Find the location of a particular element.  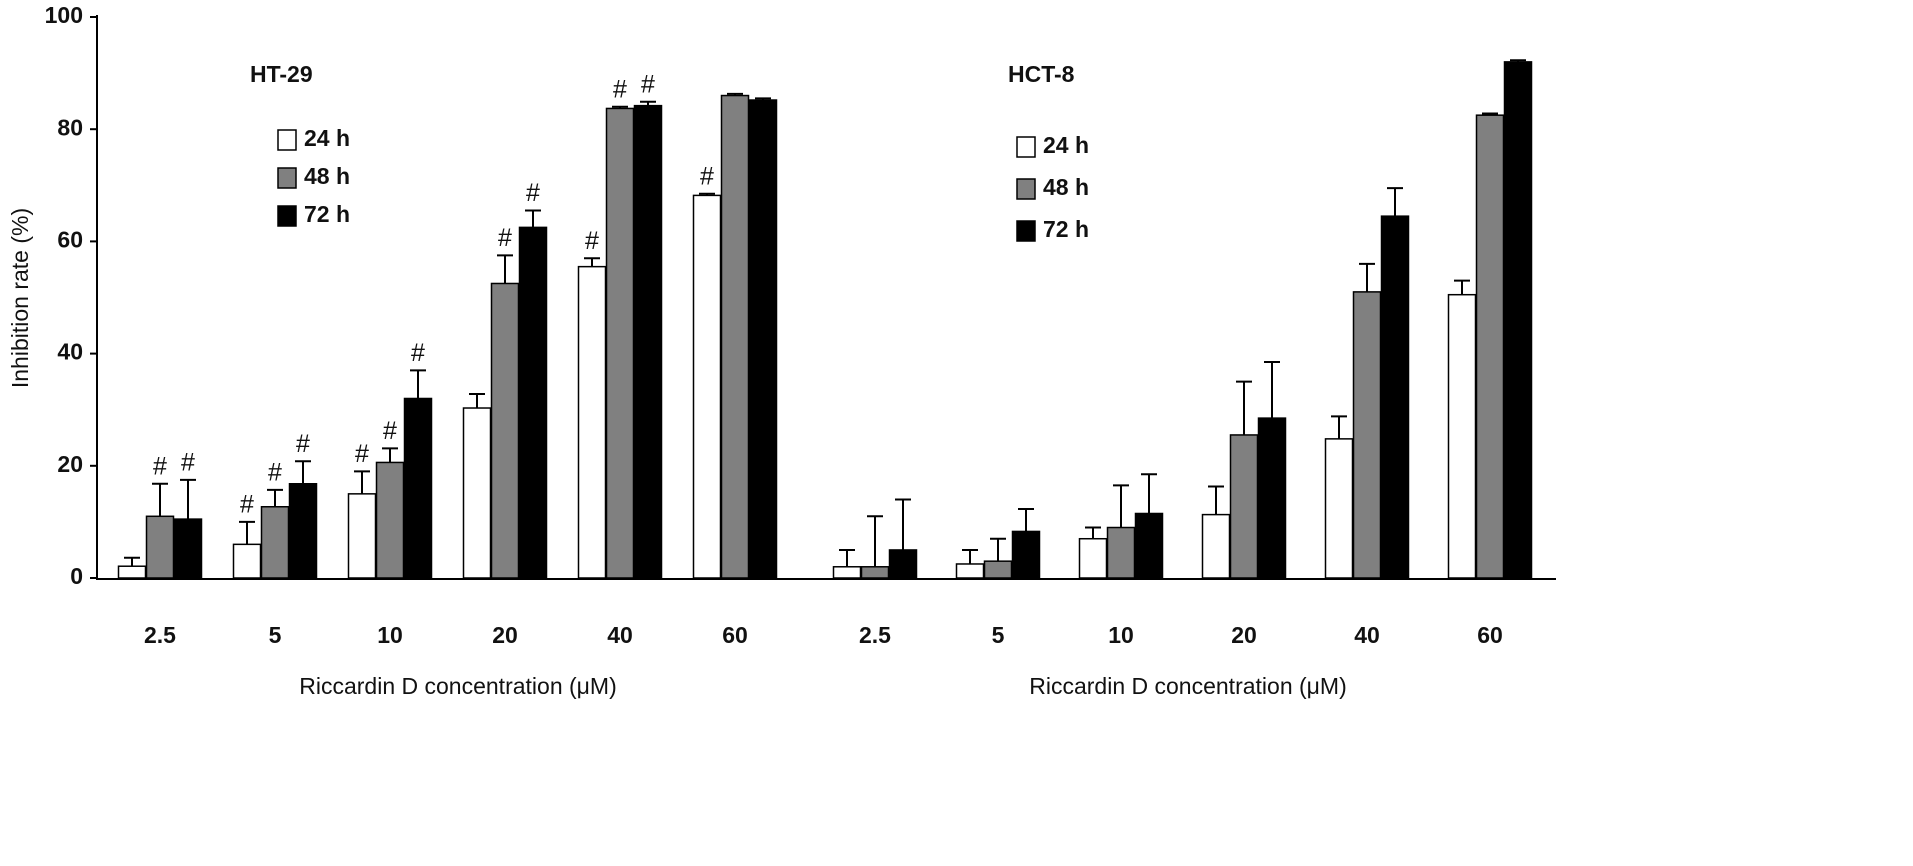

y-tick-label: 80 is located at coordinates (70, 127).